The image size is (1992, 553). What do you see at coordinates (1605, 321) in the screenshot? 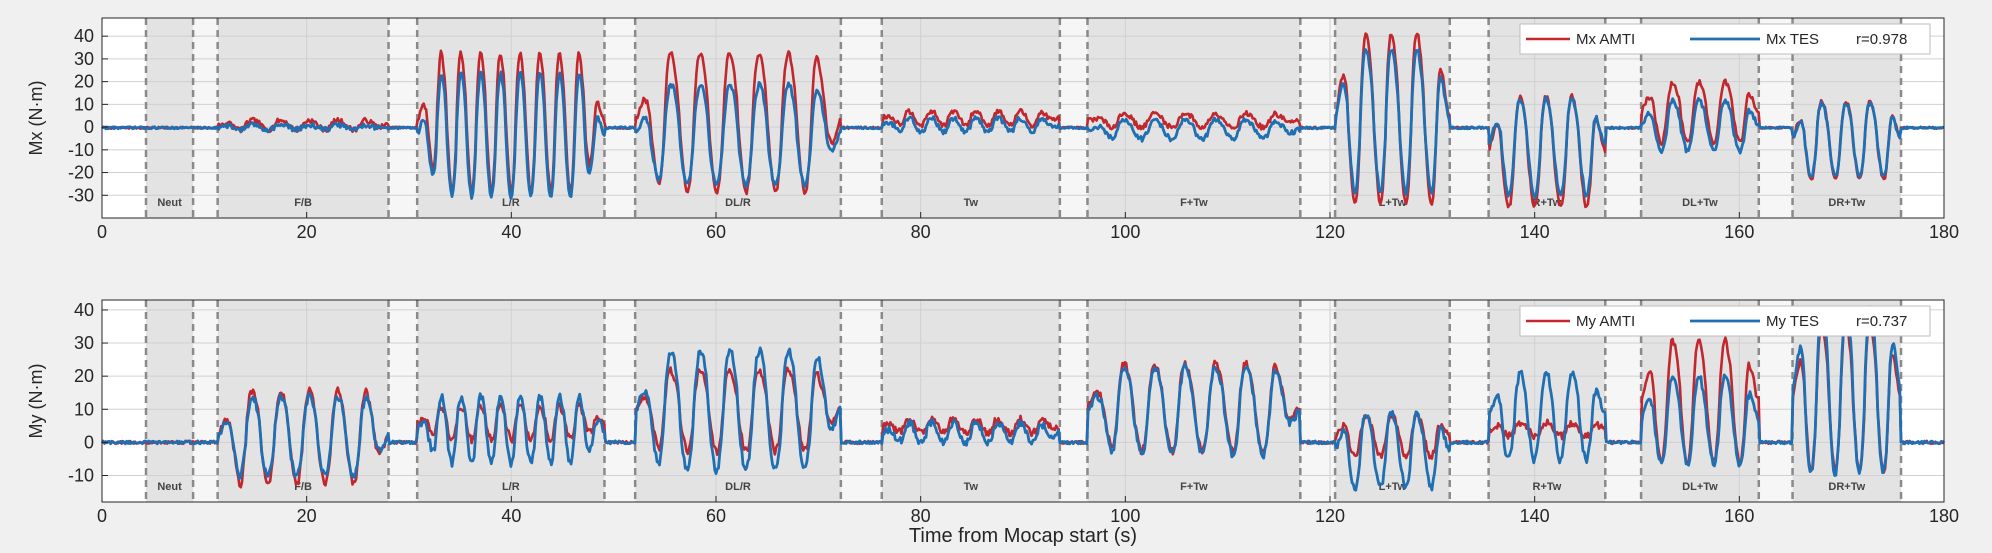
I see `legend-label-amti: My AMTI` at bounding box center [1605, 321].